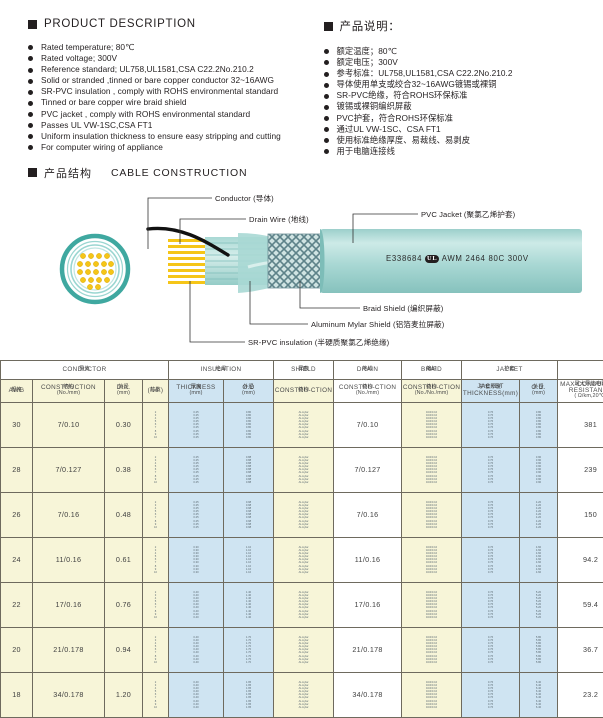 The height and width of the screenshot is (718, 603). I want to click on description-en-item: Passes UL VW-1SC,CSA FT1, so click(165, 125).